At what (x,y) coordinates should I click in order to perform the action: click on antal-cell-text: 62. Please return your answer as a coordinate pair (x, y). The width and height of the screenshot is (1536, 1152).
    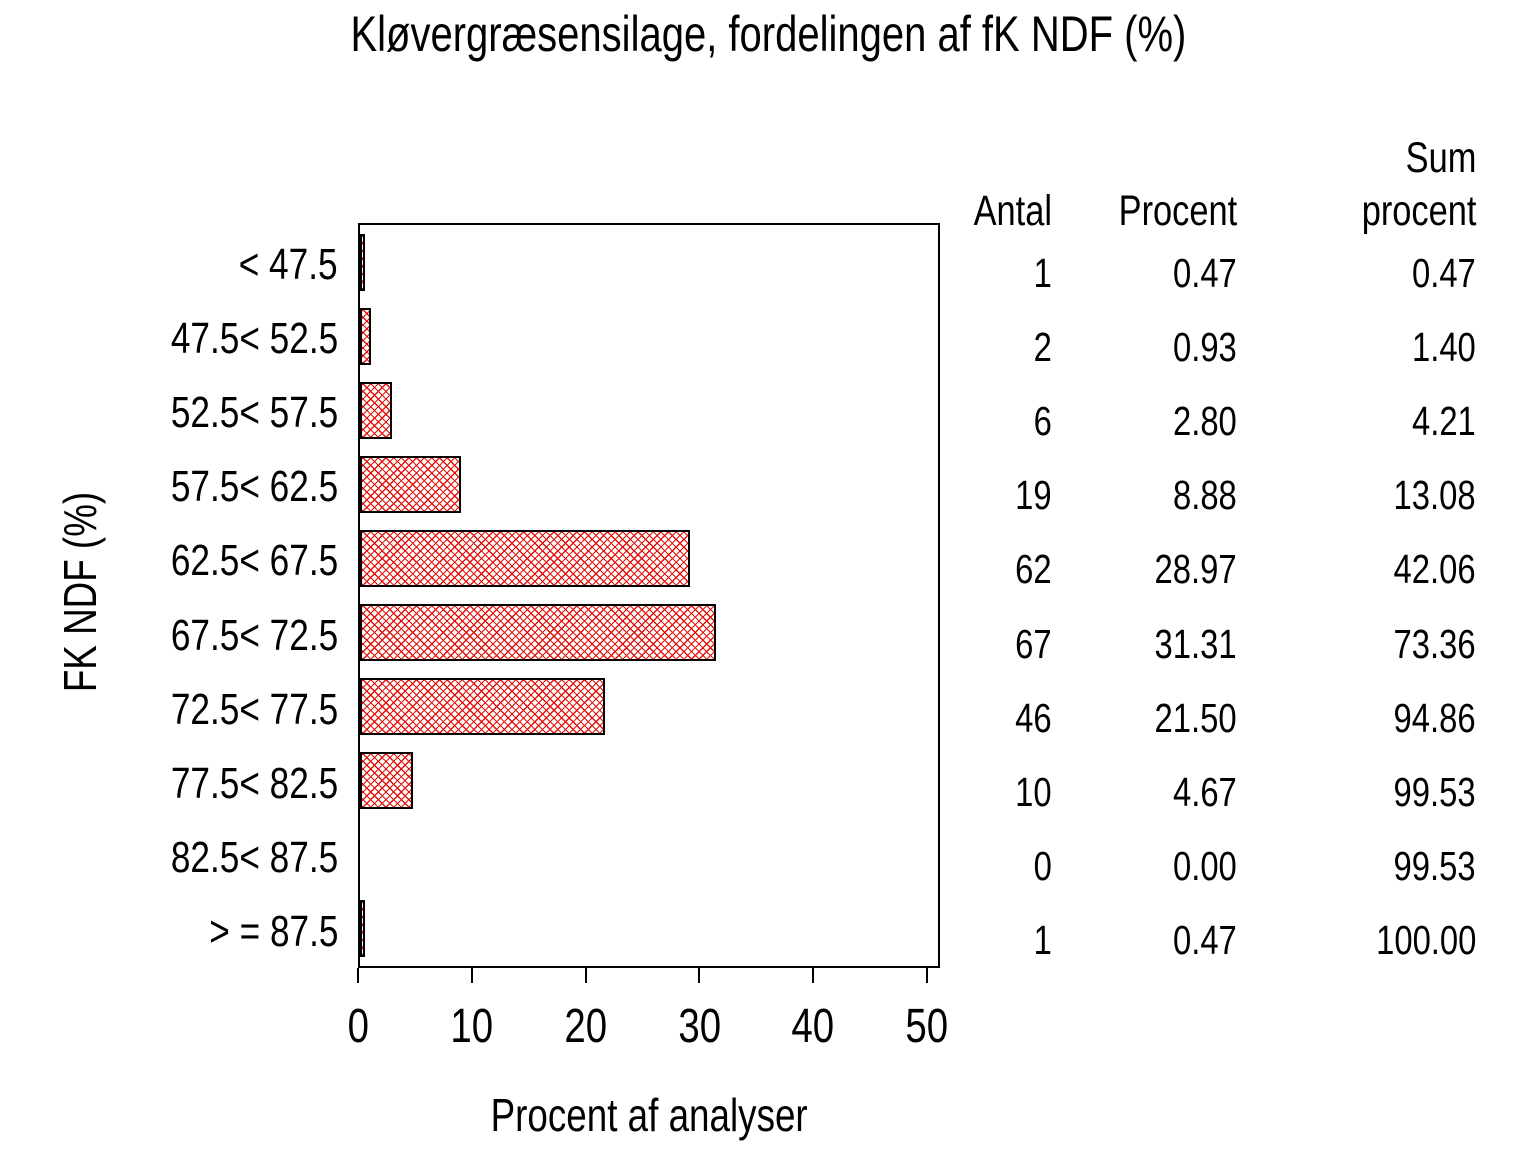
    Looking at the image, I should click on (1033, 569).